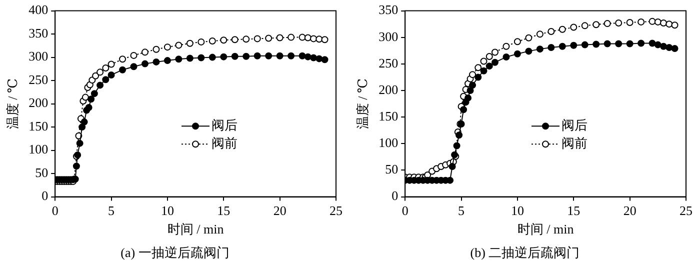  What do you see at coordinates (175, 253) in the screenshot?
I see `text: (a) 一抽逆后疏阀门` at bounding box center [175, 253].